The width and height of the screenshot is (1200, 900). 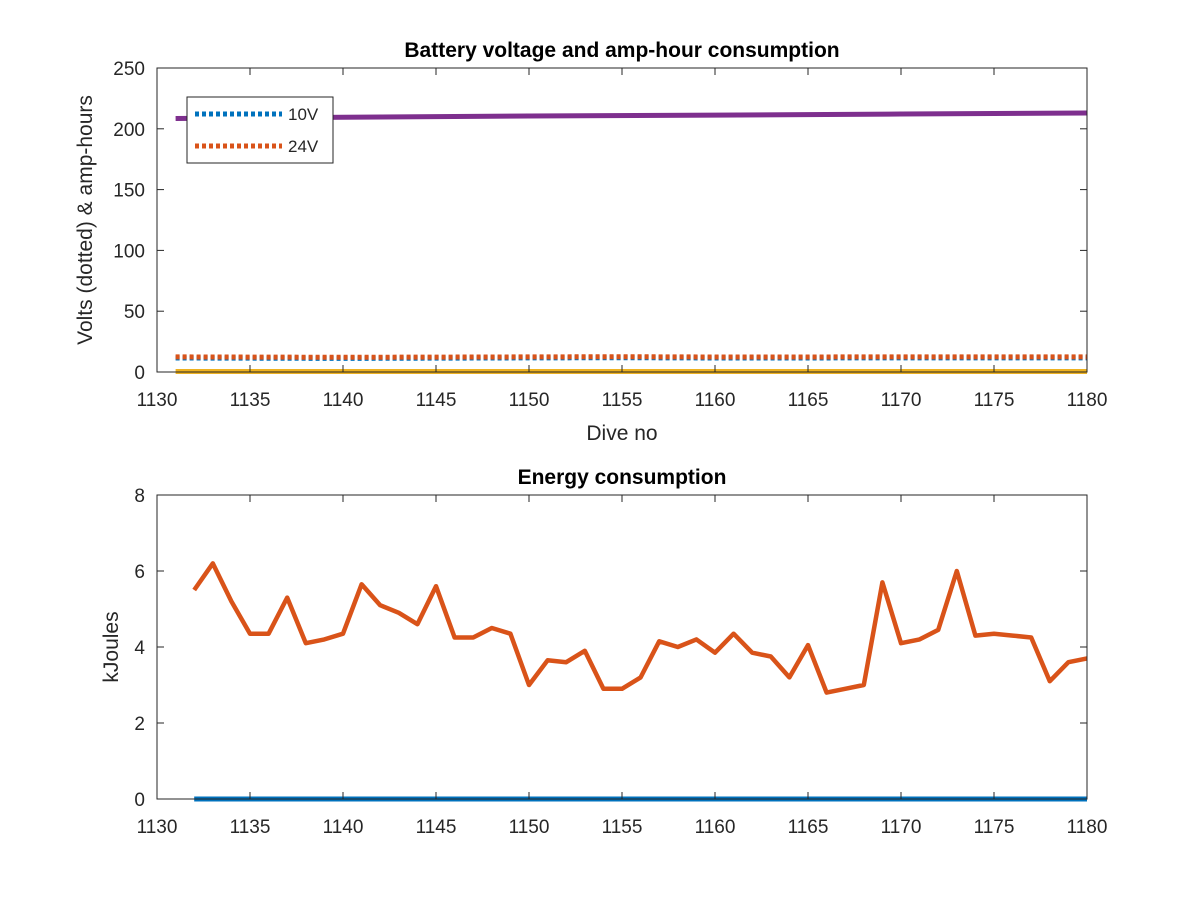 I want to click on legend-label-10v: 10V, so click(x=303, y=114).